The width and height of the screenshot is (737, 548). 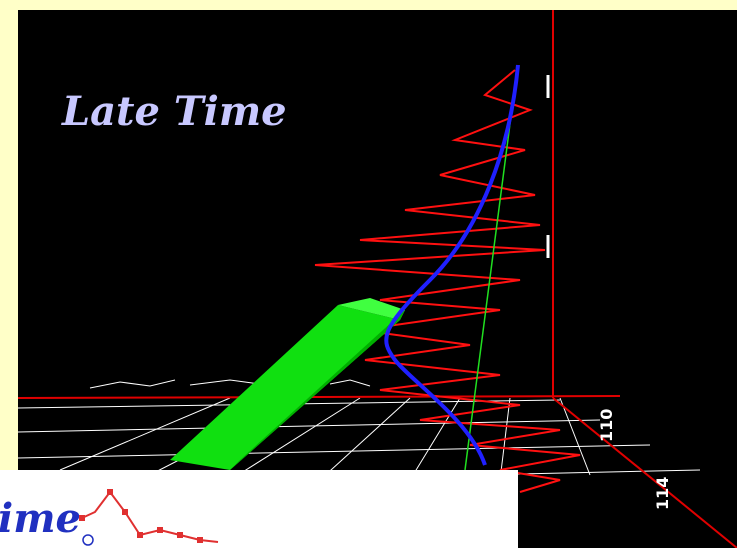 What do you see at coordinates (491, 270) in the screenshot?
I see `reference-line` at bounding box center [491, 270].